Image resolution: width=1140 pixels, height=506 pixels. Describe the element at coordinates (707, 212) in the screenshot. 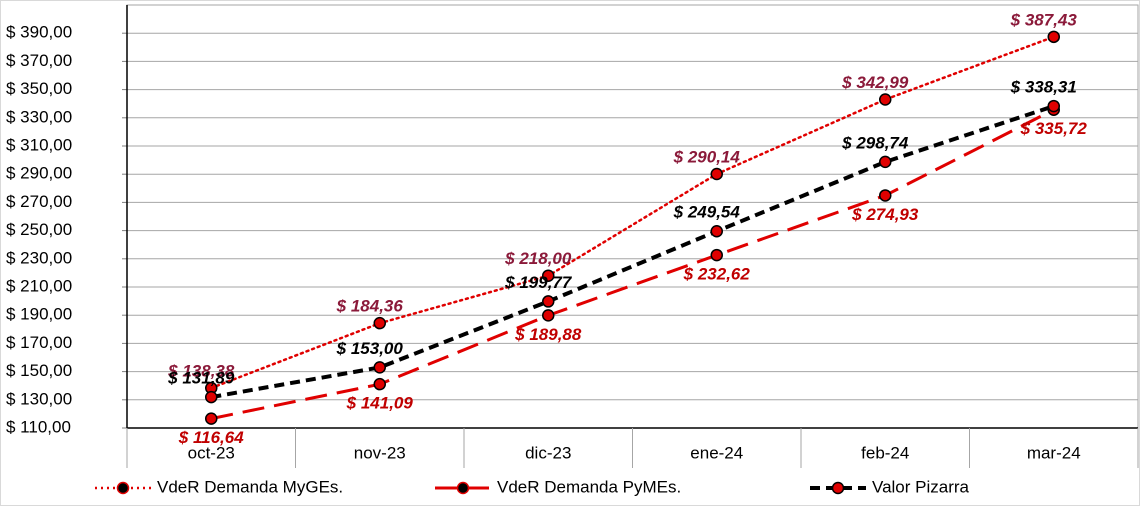

I see `data-label: $ 249,54` at that location.